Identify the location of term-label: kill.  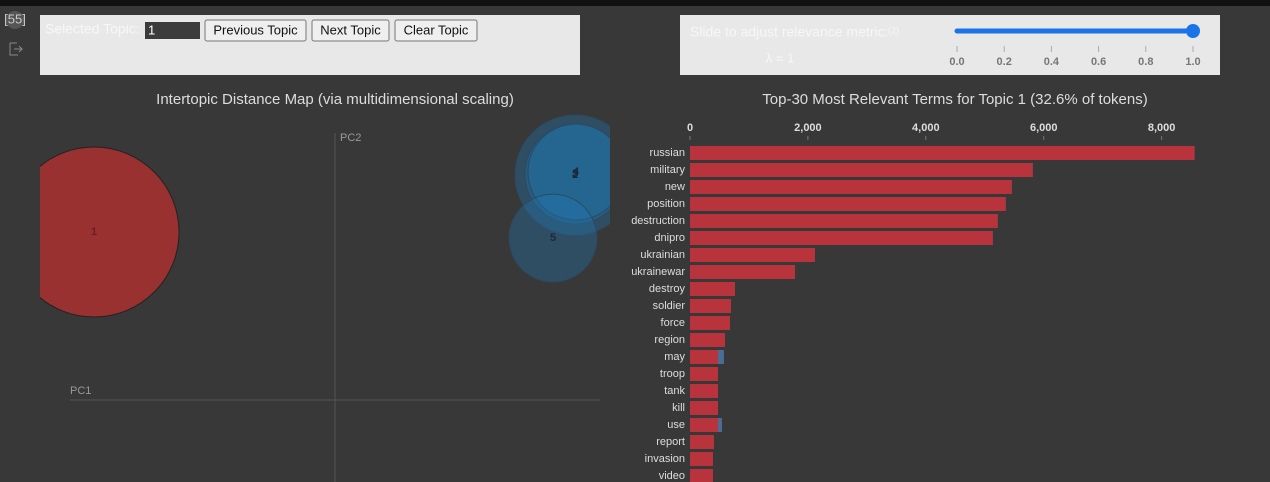
(678, 408).